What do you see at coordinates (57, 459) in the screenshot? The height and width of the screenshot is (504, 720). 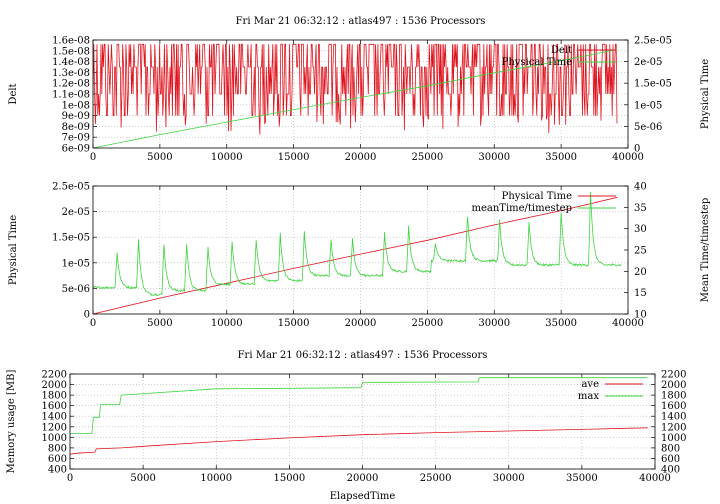 I see `y-tick-label: 600` at bounding box center [57, 459].